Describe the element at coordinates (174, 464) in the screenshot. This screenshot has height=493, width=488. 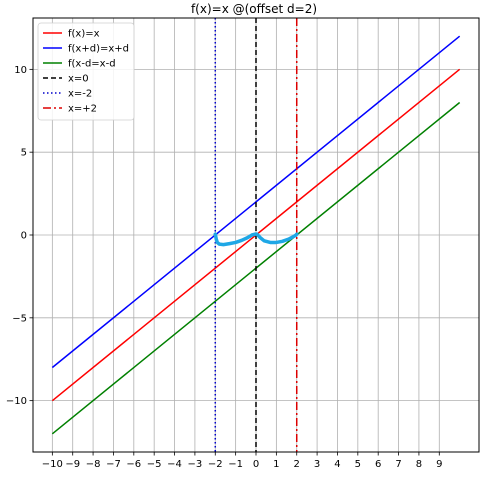
I see `x-tick-label: −4` at that location.